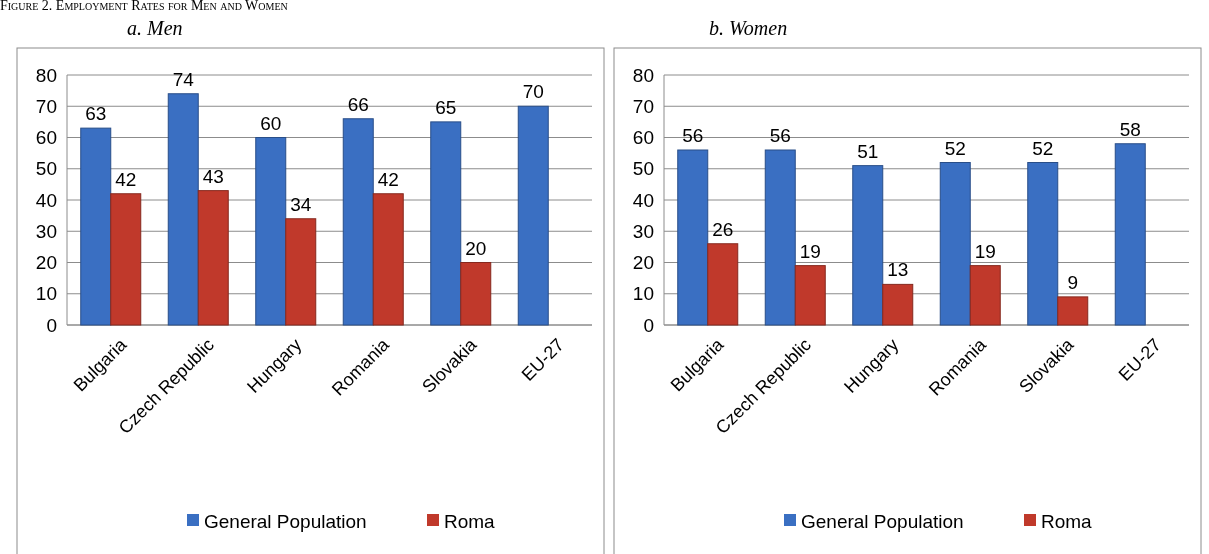 This screenshot has height=554, width=1209. What do you see at coordinates (868, 151) in the screenshot?
I see `data-label: 51` at bounding box center [868, 151].